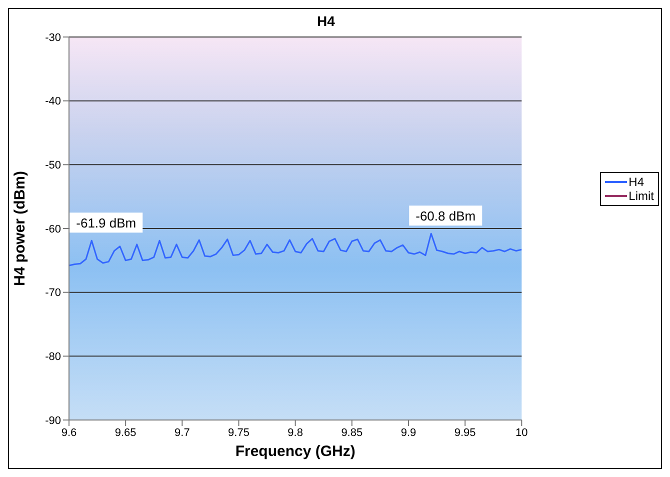  Describe the element at coordinates (69, 432) in the screenshot. I see `x-tick-label: 9.6` at that location.